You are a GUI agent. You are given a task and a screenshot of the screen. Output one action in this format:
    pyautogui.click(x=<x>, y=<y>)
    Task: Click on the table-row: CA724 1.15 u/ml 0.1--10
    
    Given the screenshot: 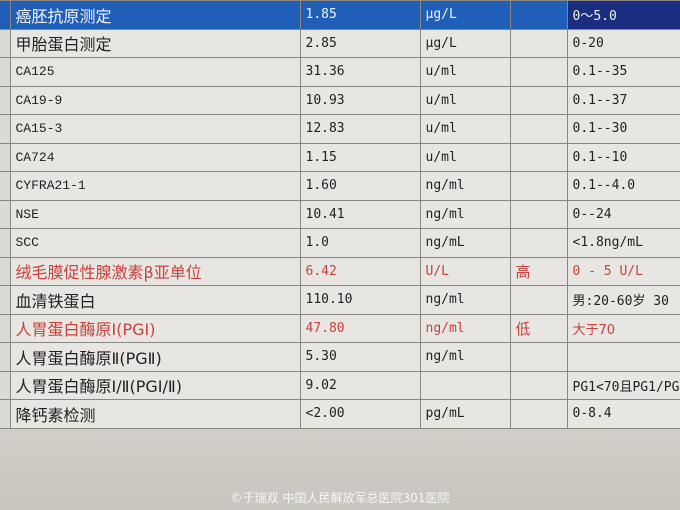 What is the action you would take?
    pyautogui.click(x=340, y=157)
    